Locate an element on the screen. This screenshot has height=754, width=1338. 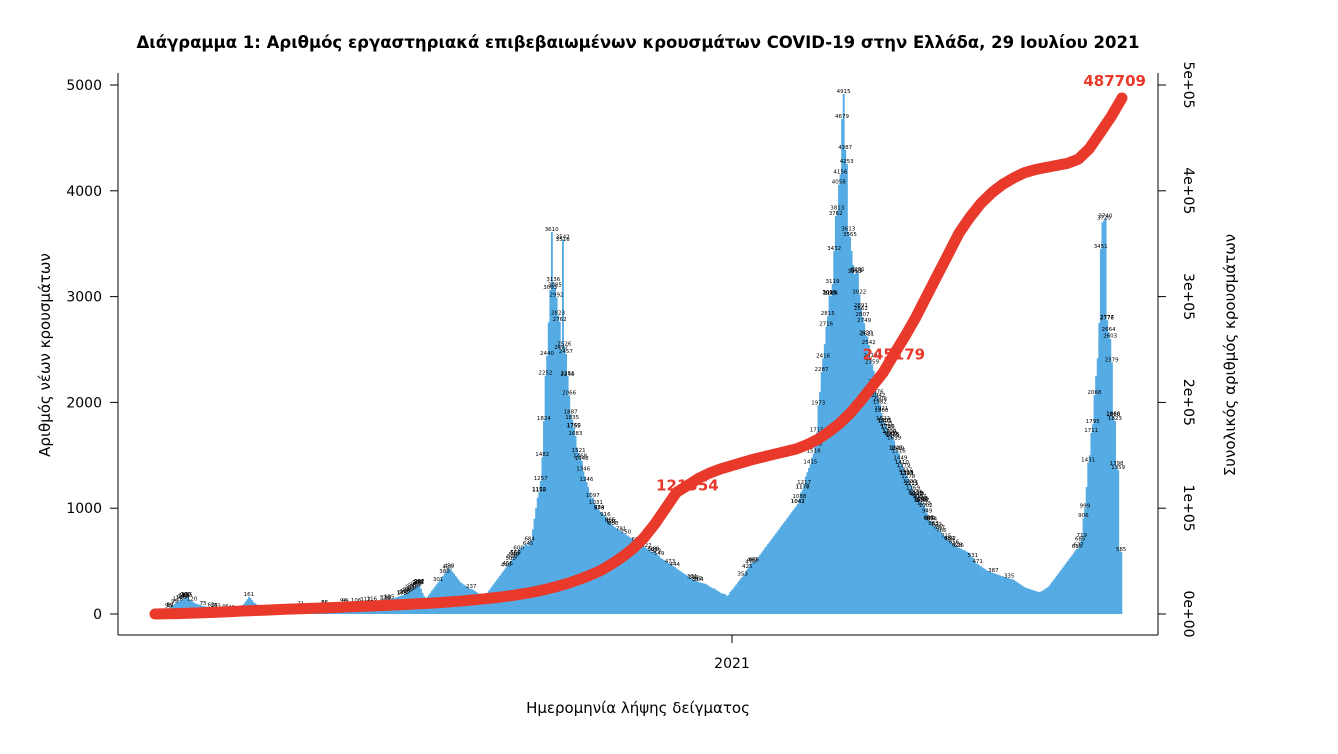
bar-data-label: 833 is located at coordinates (933, 524).